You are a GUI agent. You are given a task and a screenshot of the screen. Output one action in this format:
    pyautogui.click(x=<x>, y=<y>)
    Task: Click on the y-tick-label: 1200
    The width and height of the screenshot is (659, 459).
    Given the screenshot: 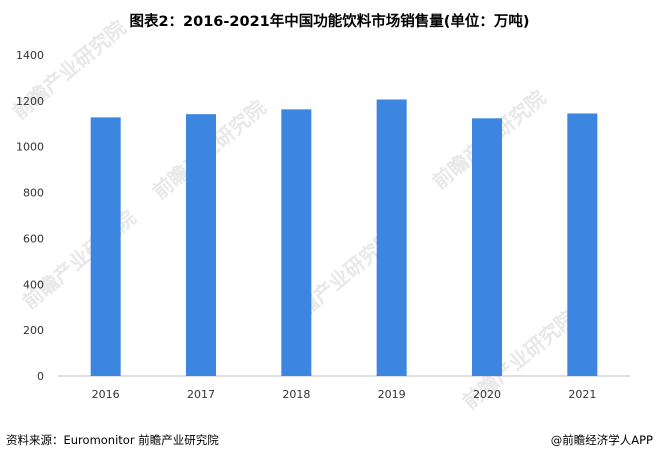 What is the action you would take?
    pyautogui.click(x=30, y=101)
    